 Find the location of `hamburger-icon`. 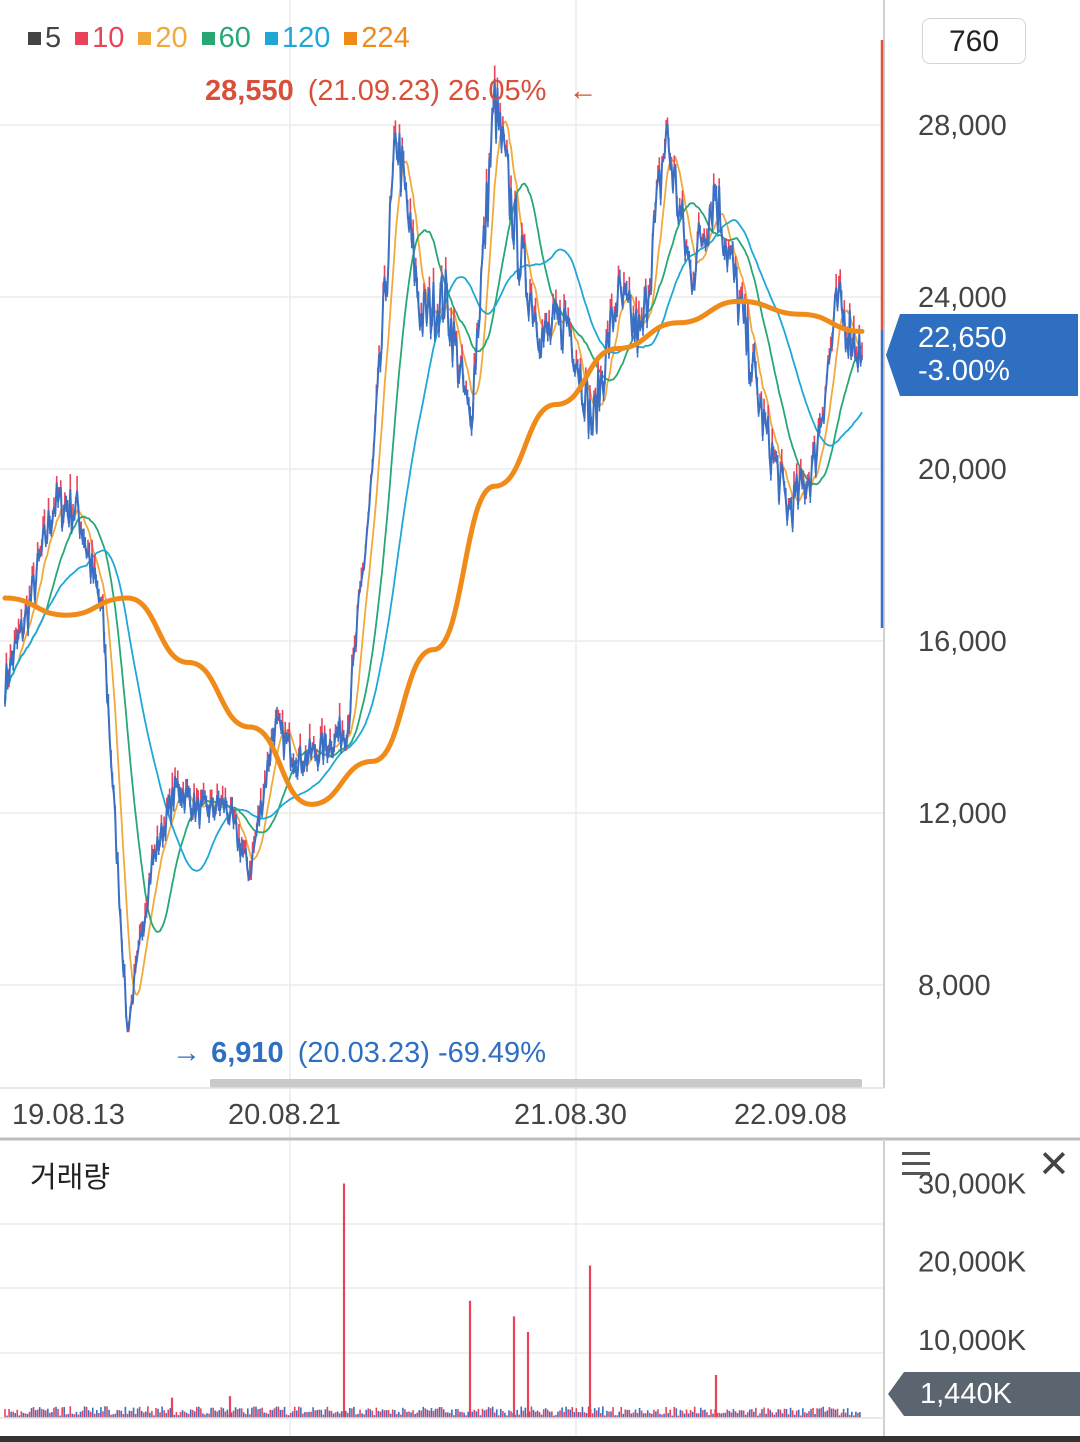

hamburger-icon is located at coordinates (916, 1164).